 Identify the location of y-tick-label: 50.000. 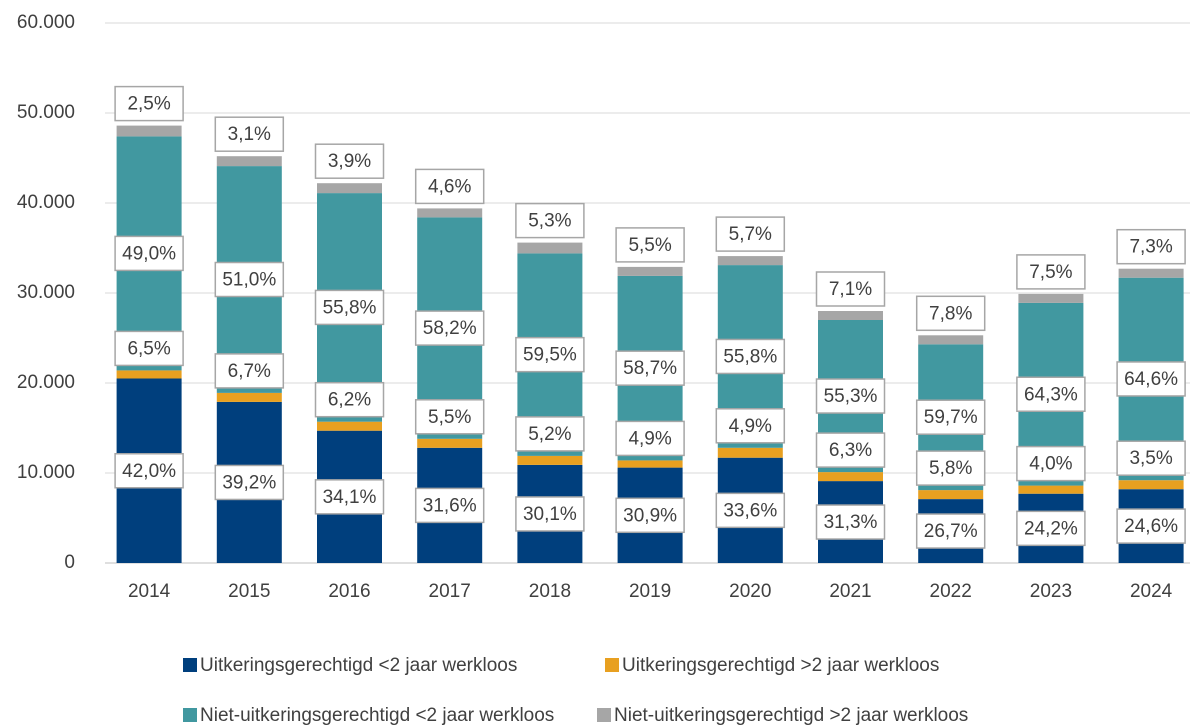
(46, 112).